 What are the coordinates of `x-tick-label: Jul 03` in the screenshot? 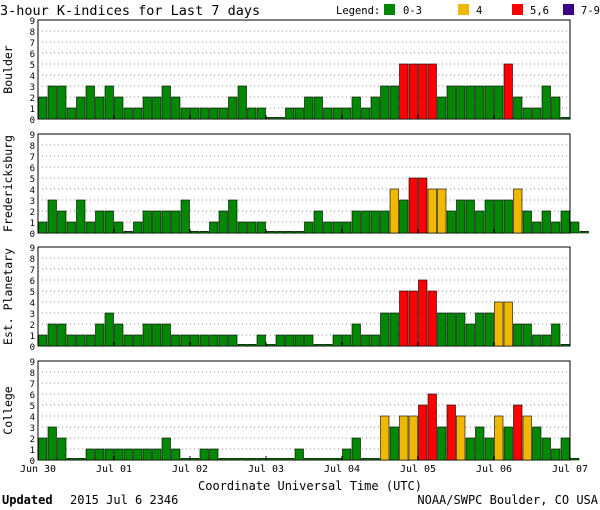 It's located at (266, 469).